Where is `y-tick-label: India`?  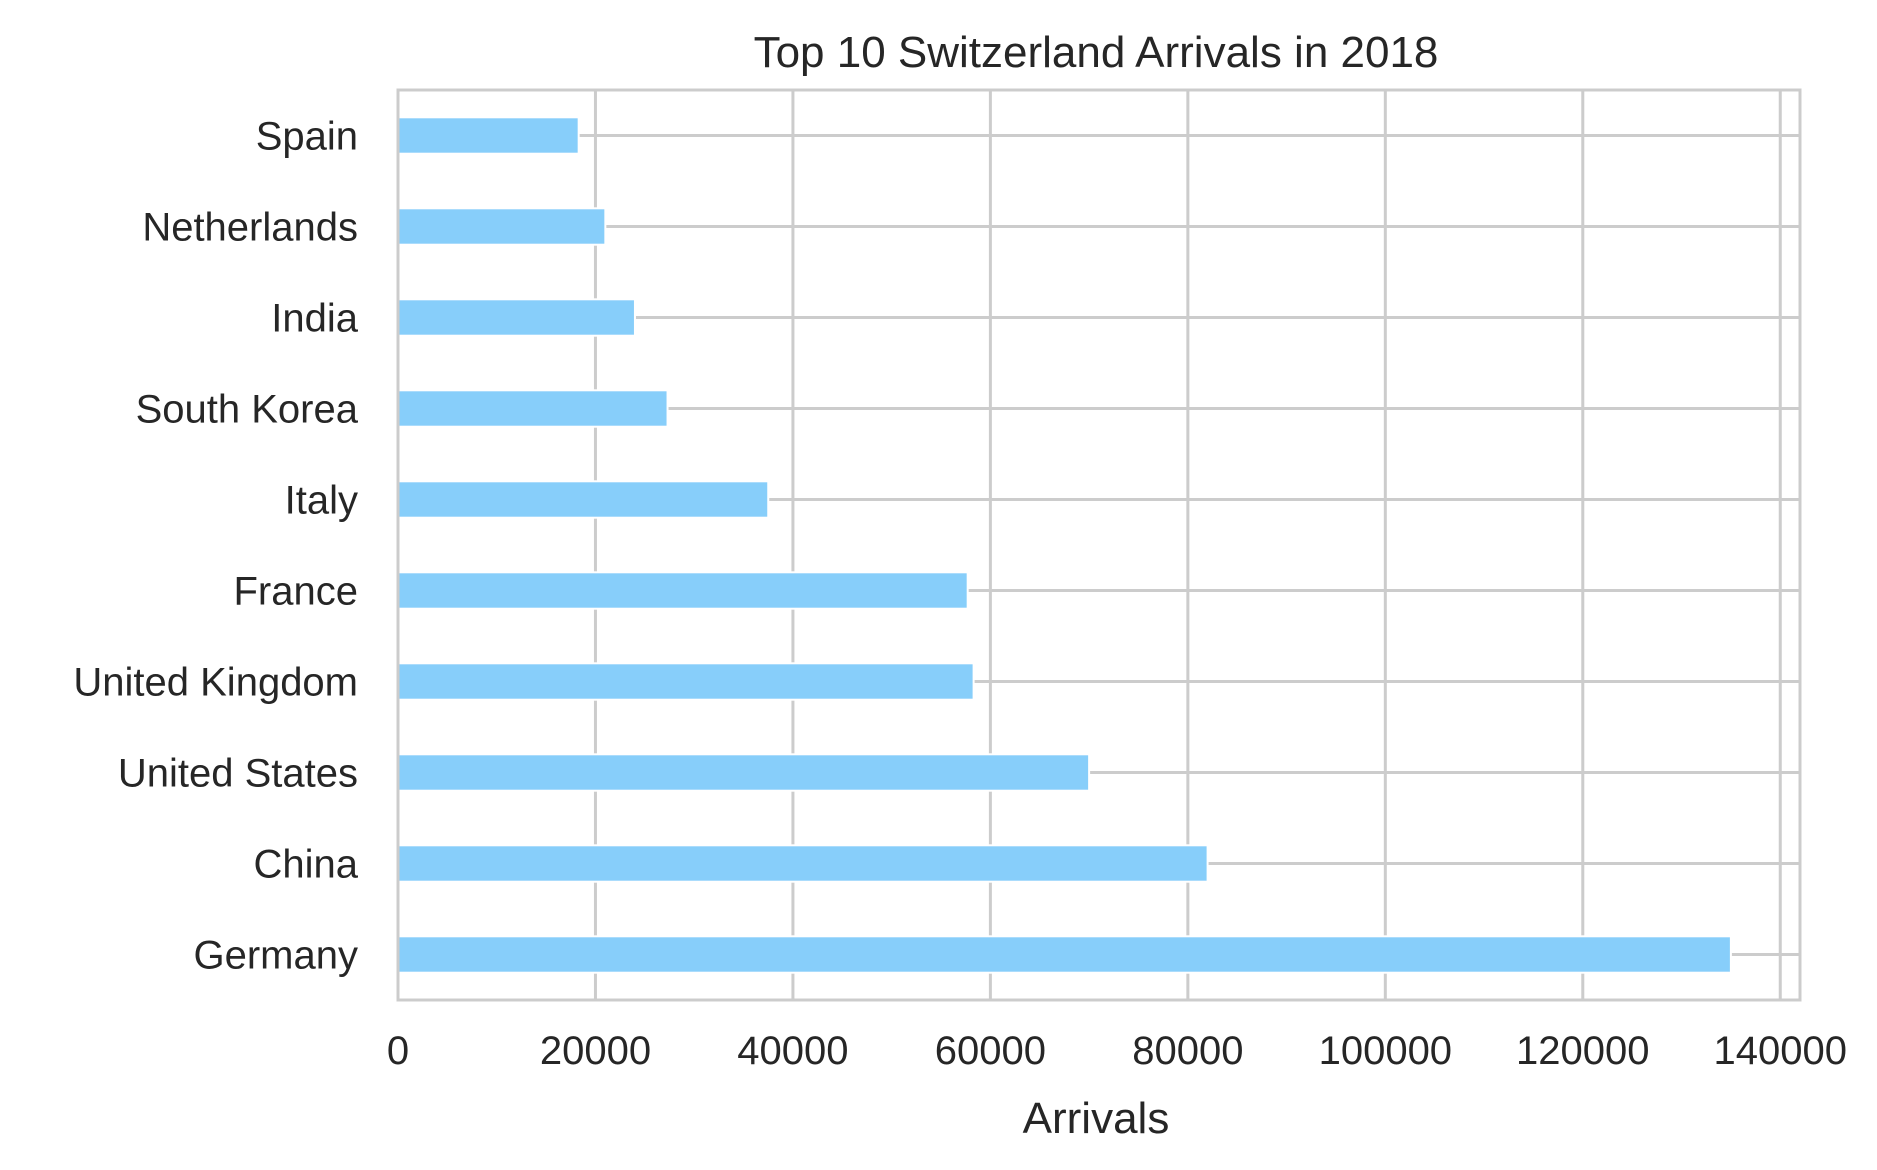 y-tick-label: India is located at coordinates (314, 319).